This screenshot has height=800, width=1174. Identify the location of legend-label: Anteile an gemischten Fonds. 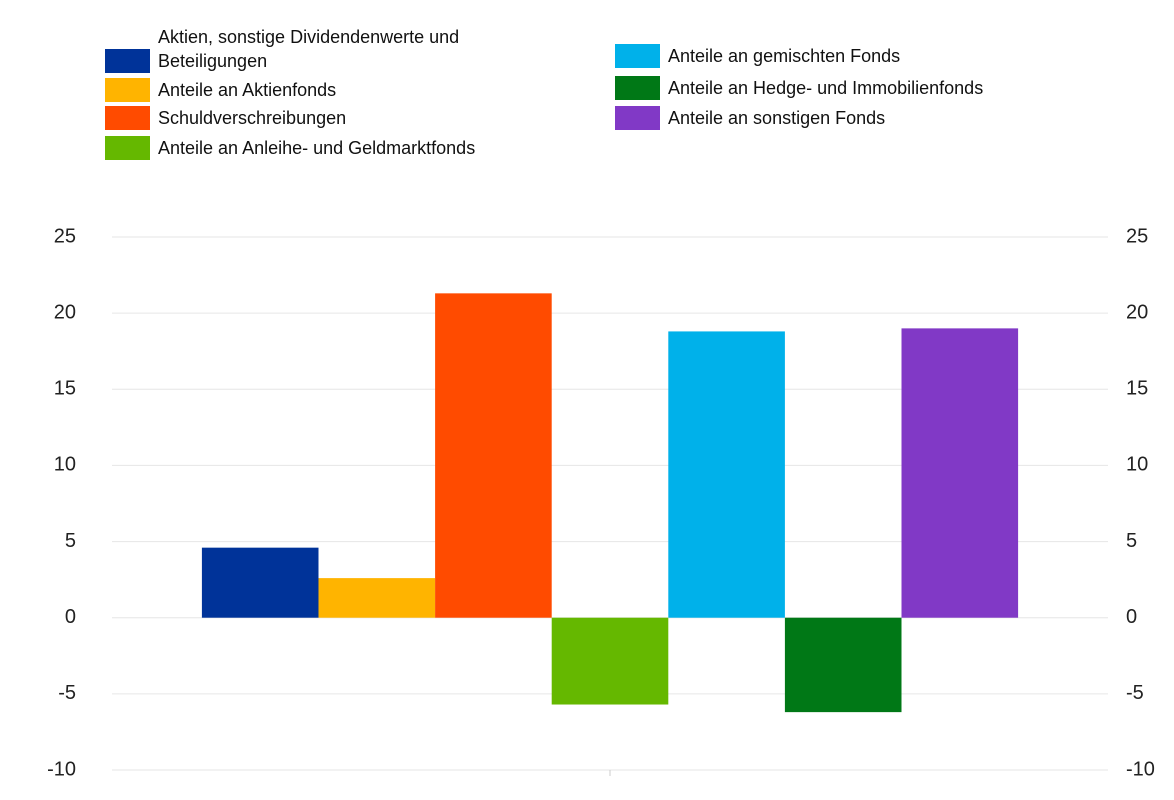
(784, 56).